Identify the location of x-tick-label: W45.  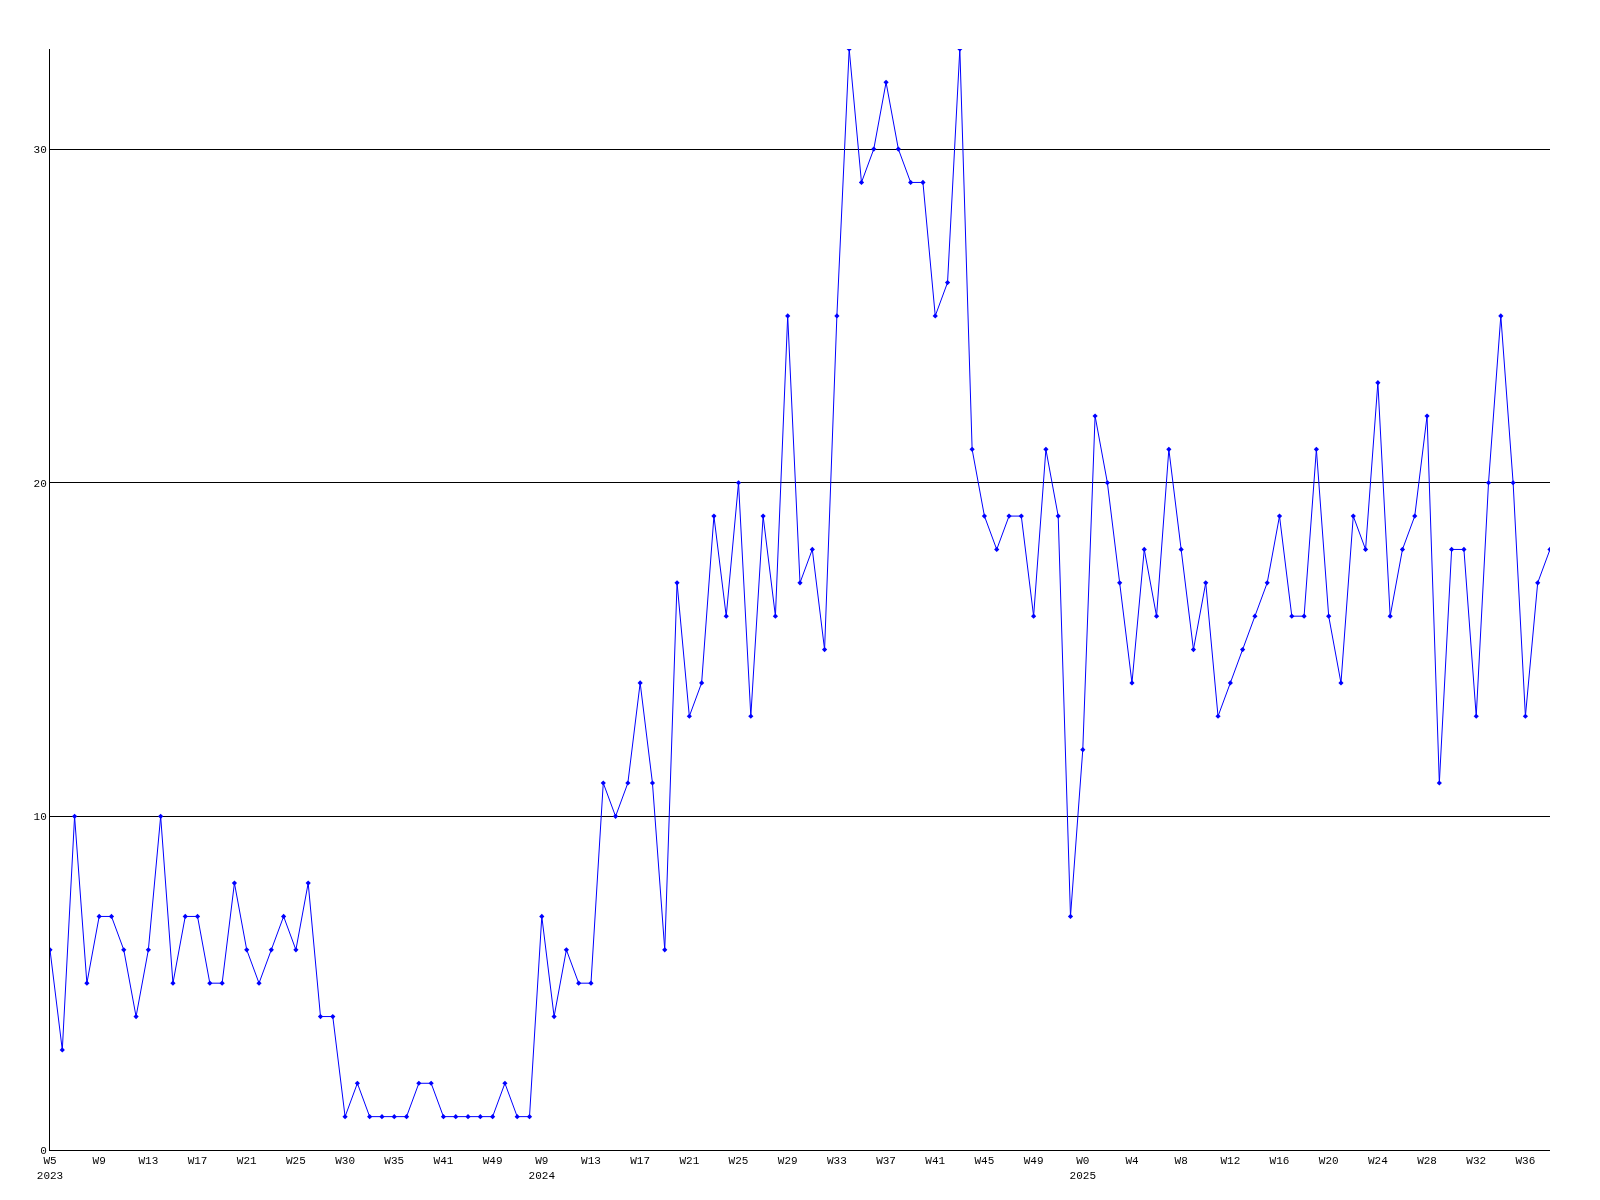
(984, 1161).